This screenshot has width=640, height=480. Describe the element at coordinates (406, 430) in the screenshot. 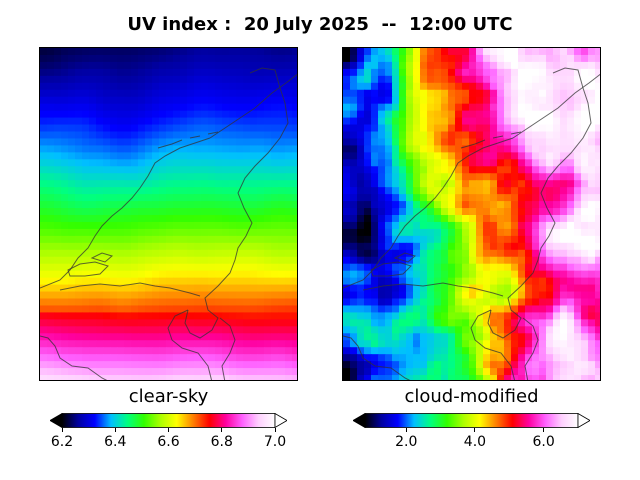

I see `colorbar-tick` at that location.